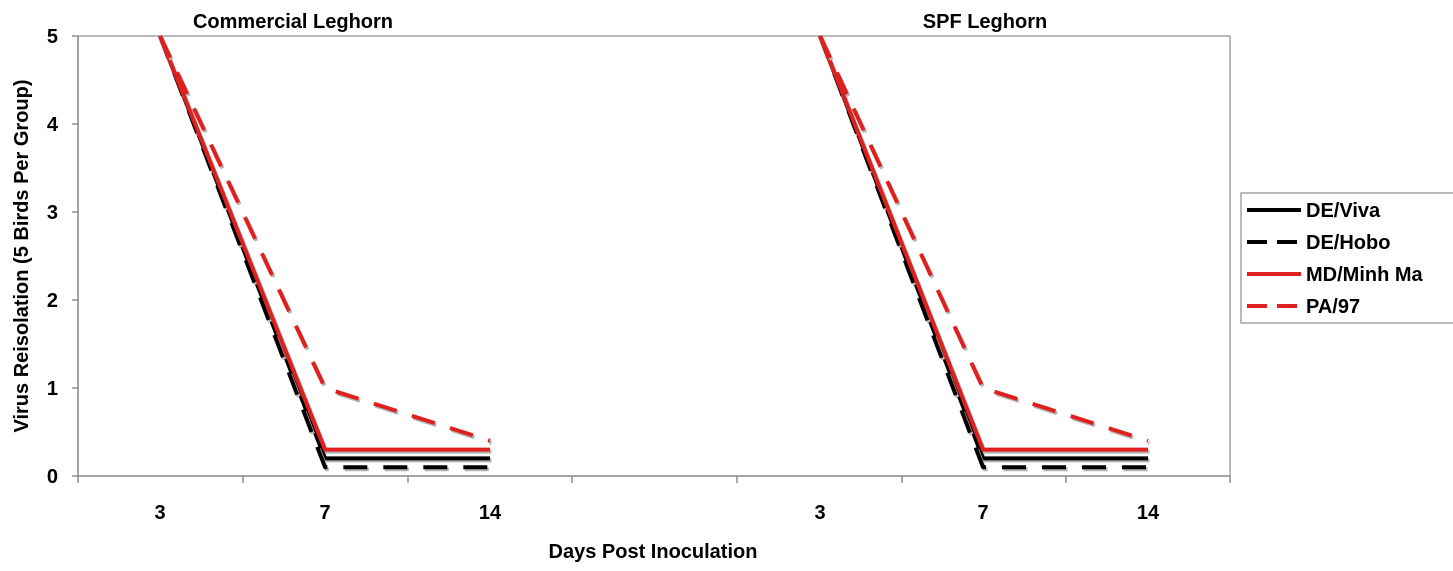 The width and height of the screenshot is (1453, 571). I want to click on panel-title-commercial: Commercial Leghorn, so click(293, 22).